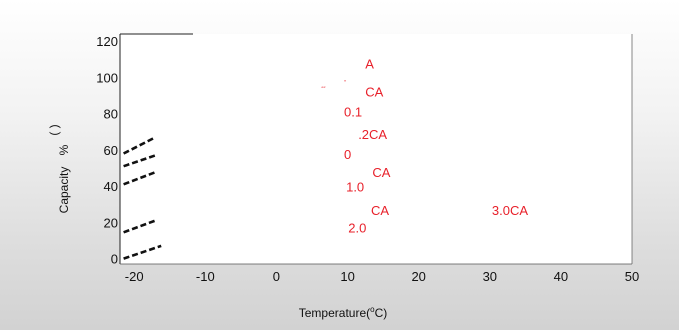 The width and height of the screenshot is (679, 330). I want to click on x-tick-label: 20, so click(418, 276).